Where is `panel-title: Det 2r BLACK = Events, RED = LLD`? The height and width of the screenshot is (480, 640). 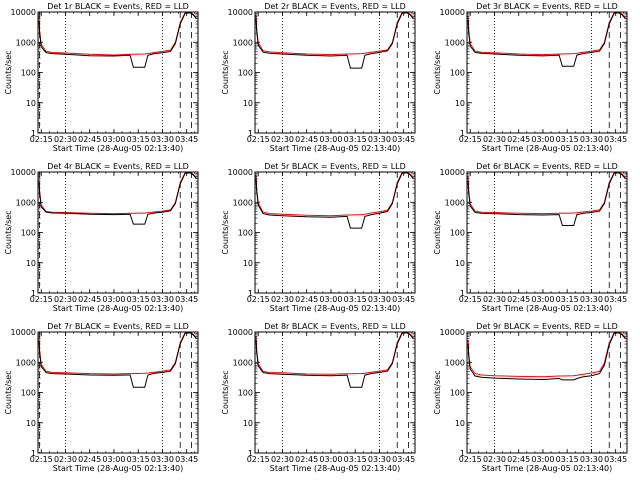 panel-title: Det 2r BLACK = Events, RED = LLD is located at coordinates (335, 6).